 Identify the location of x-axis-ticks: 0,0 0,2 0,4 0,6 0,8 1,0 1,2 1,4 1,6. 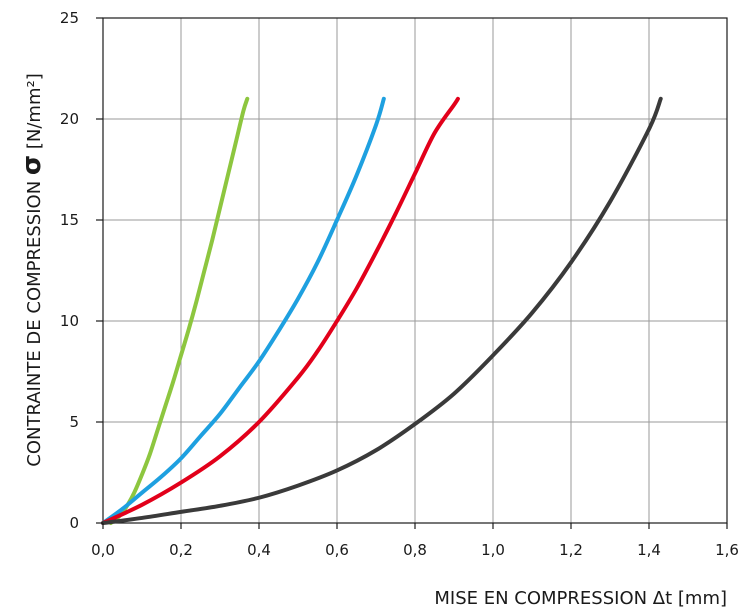
(415, 541).